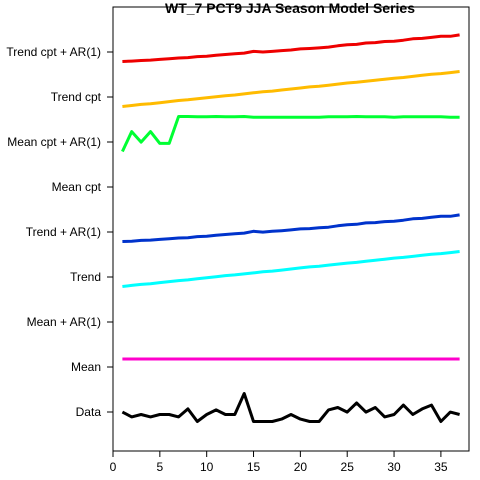 The width and height of the screenshot is (480, 480). I want to click on y-tick-label-trend-cpt-ar-1: Trend cpt + AR(1), so click(53, 52).